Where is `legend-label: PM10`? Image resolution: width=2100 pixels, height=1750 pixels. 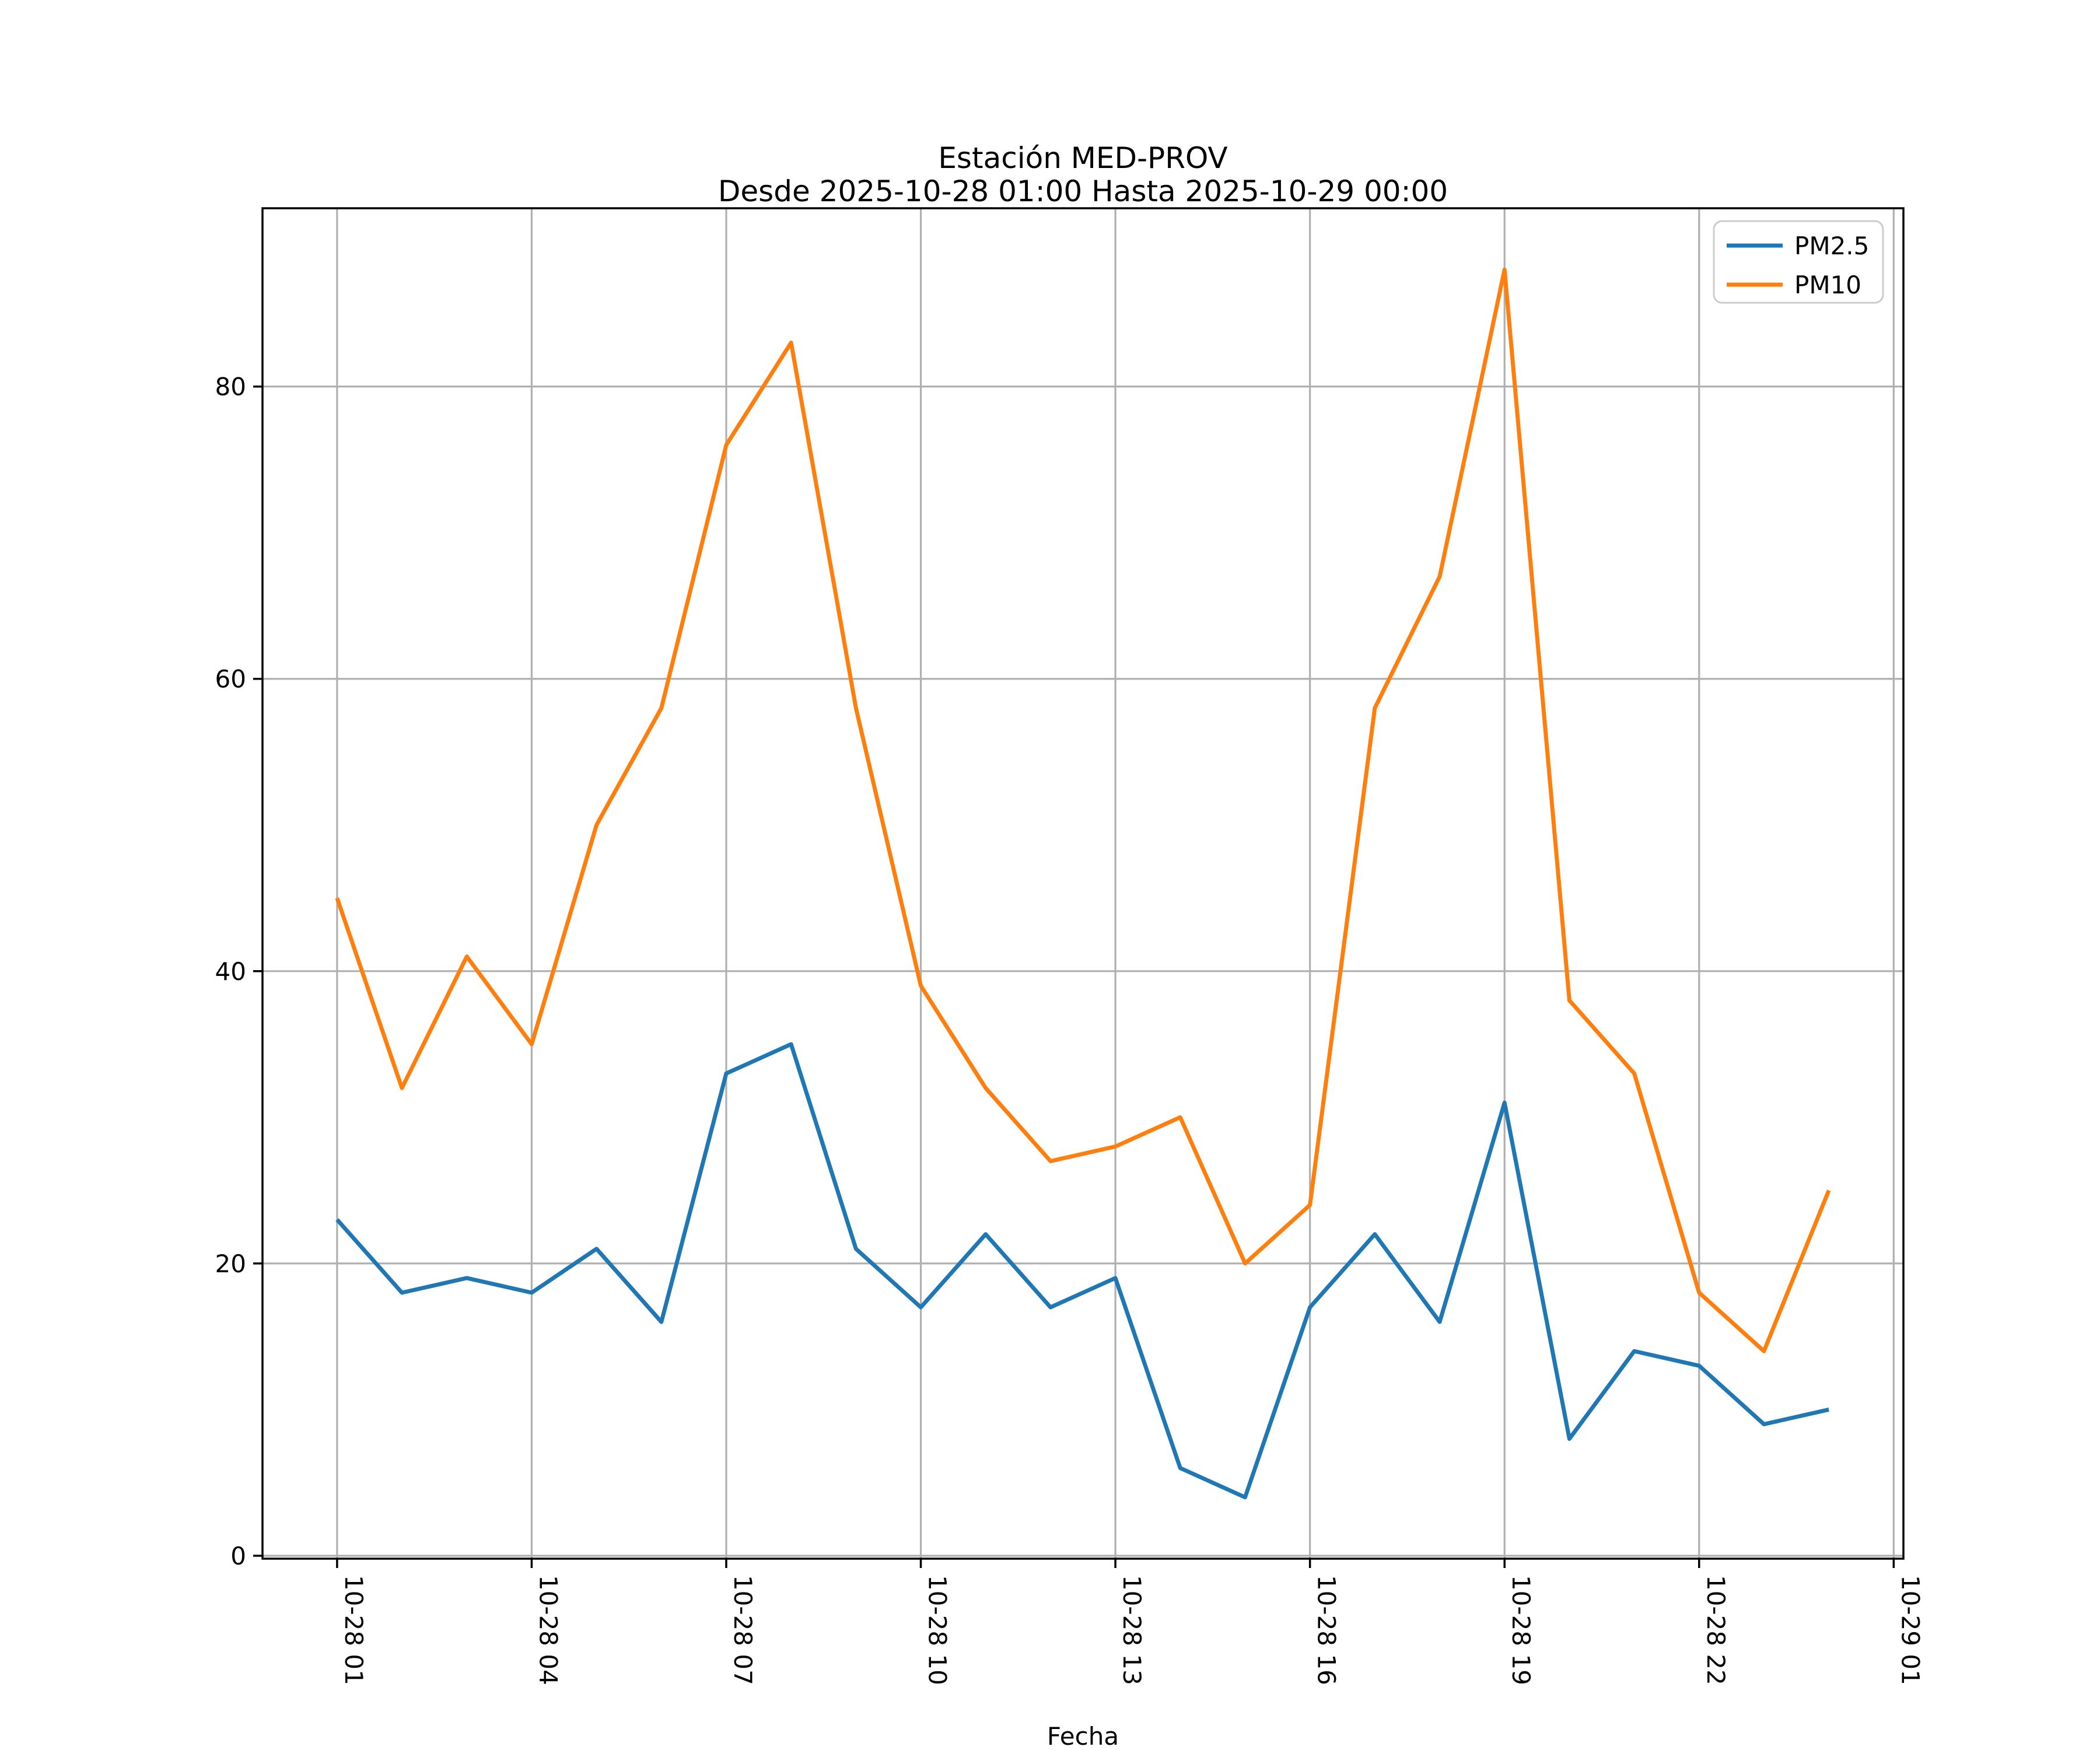 legend-label: PM10 is located at coordinates (1827, 285).